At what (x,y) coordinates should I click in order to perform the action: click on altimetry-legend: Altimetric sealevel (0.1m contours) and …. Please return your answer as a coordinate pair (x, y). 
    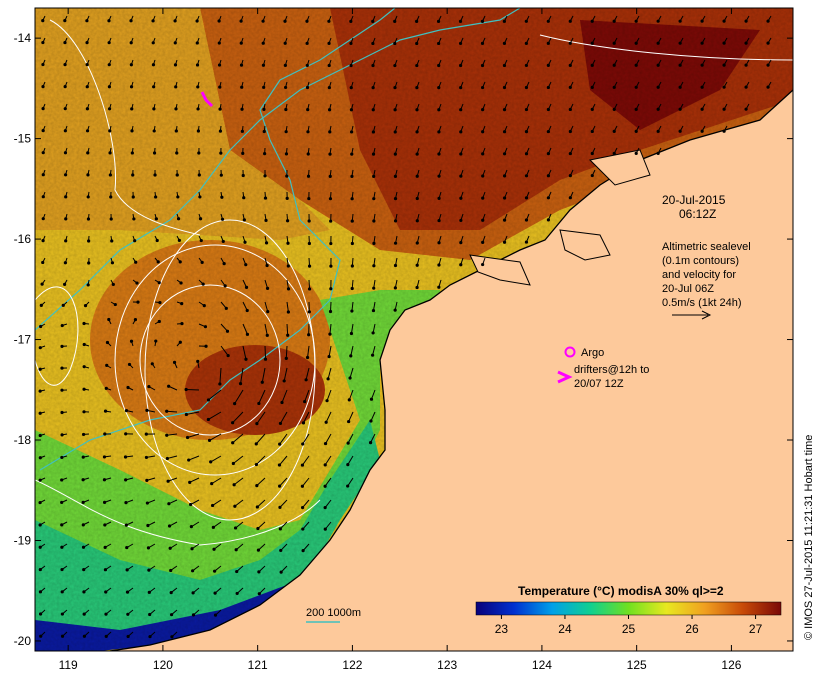
    Looking at the image, I should click on (706, 280).